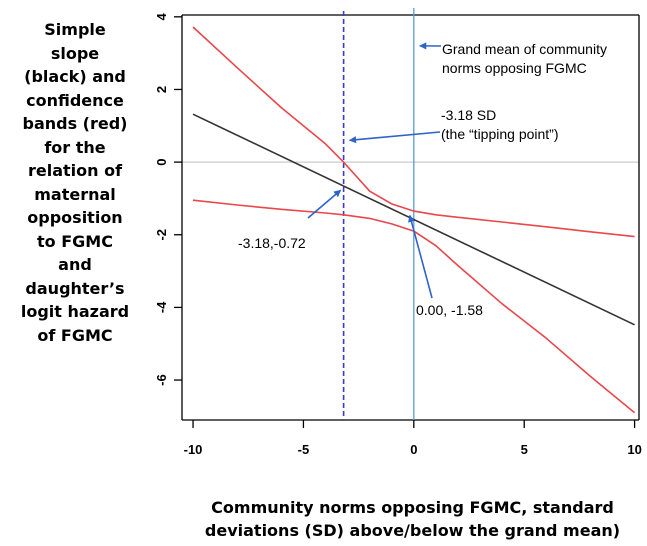  I want to click on x-tick-label: 5, so click(524, 449).